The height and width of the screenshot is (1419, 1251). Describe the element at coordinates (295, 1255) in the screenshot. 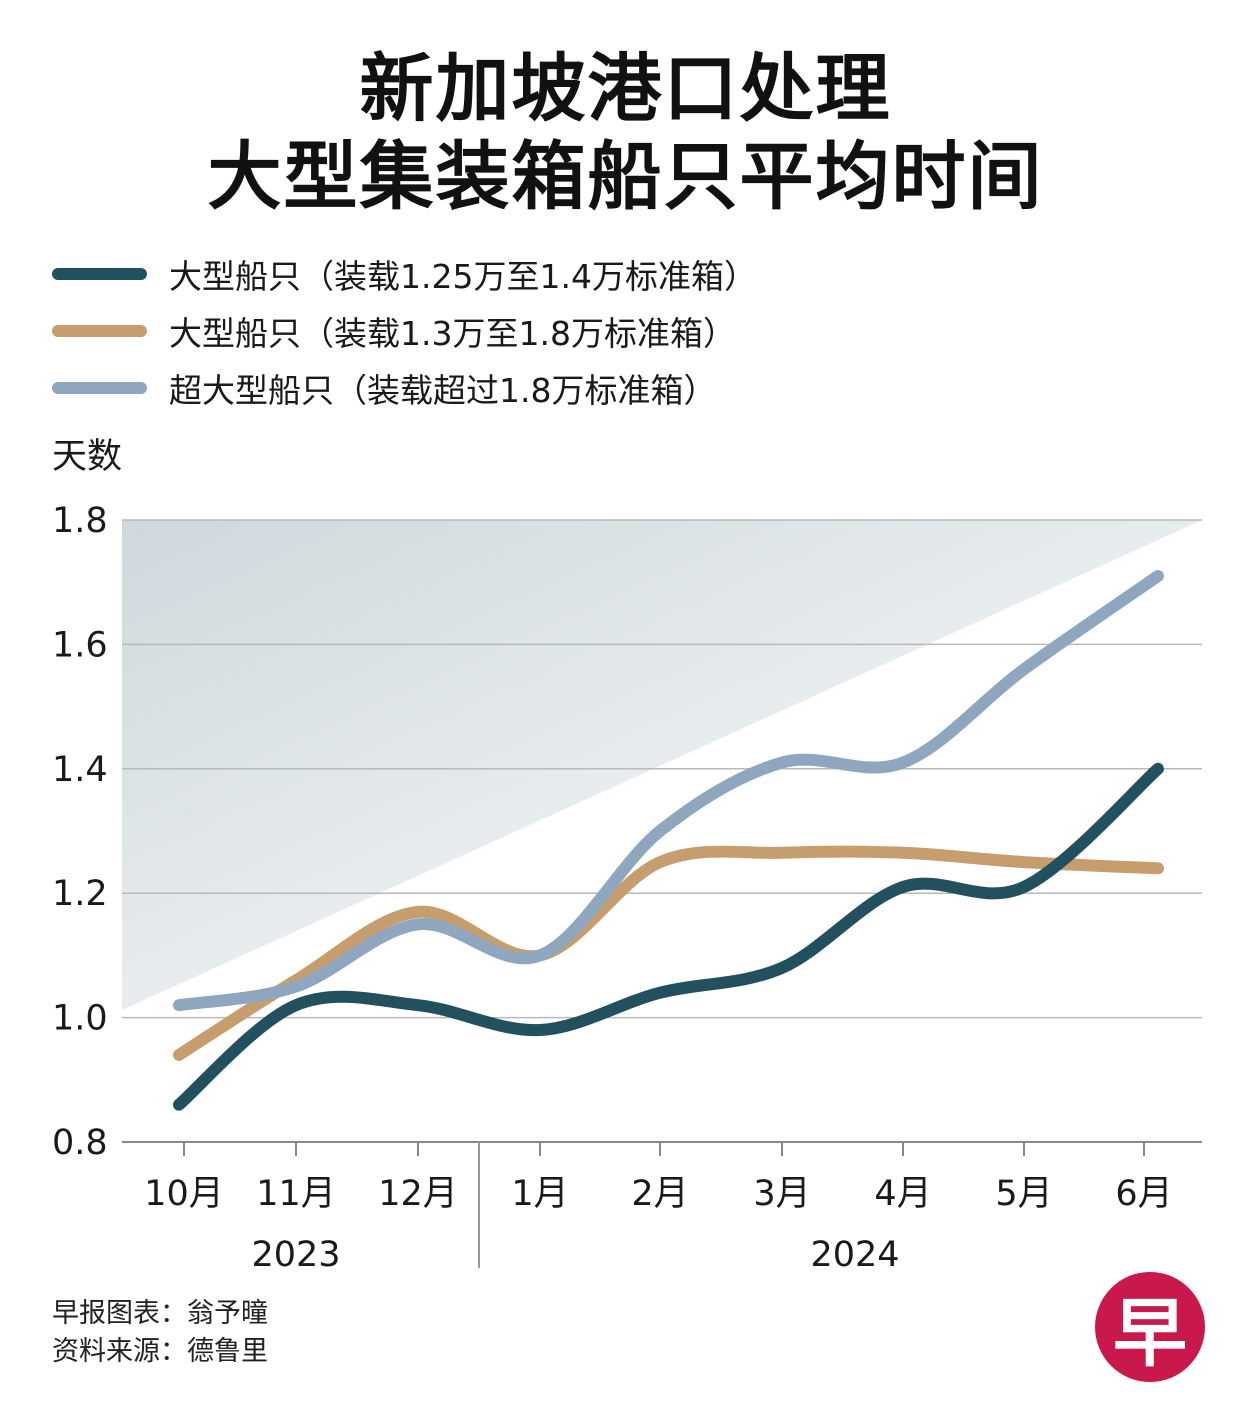

I see `year-label: 2023` at that location.